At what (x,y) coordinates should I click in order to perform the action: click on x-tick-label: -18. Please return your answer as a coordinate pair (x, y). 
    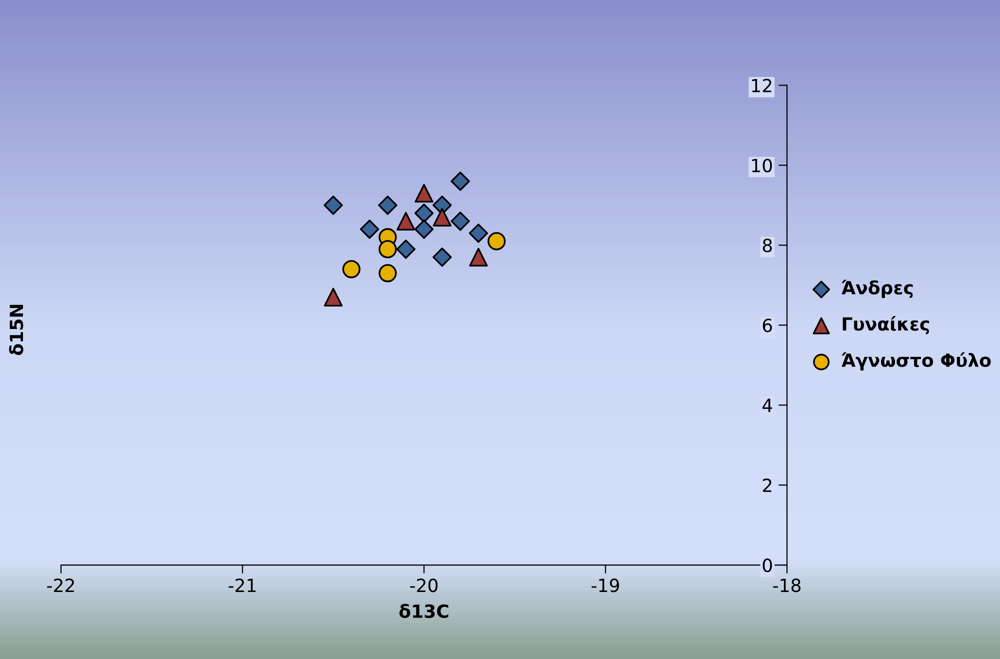
    Looking at the image, I should click on (787, 585).